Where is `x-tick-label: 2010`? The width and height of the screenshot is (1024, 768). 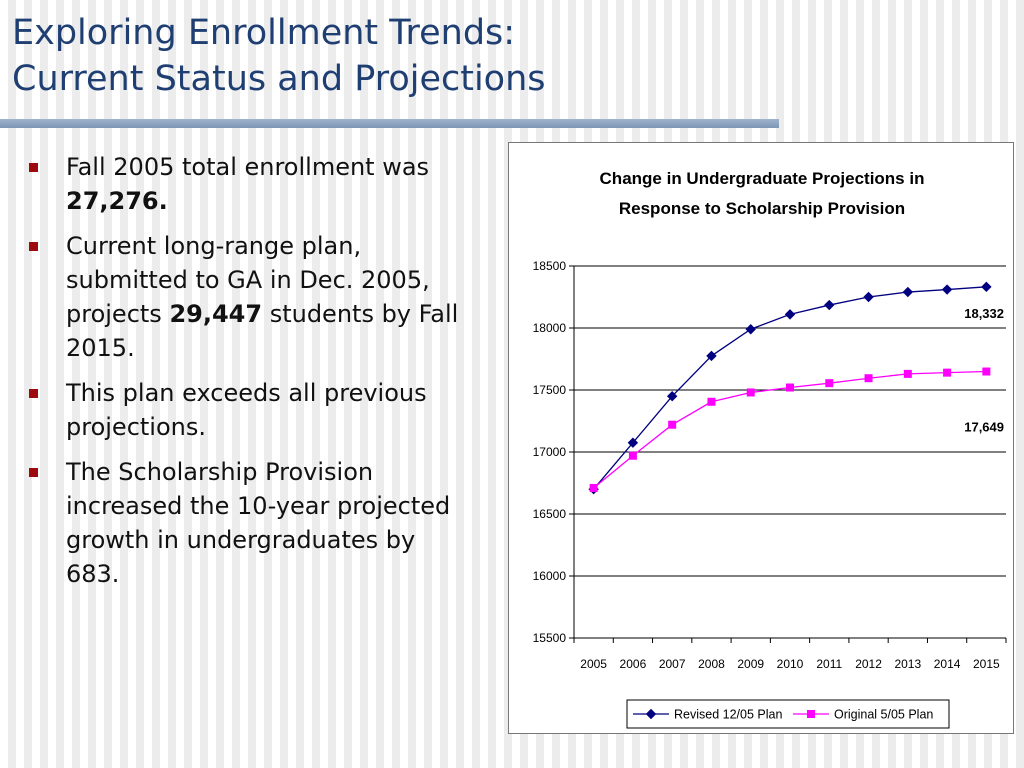
x-tick-label: 2010 is located at coordinates (790, 664).